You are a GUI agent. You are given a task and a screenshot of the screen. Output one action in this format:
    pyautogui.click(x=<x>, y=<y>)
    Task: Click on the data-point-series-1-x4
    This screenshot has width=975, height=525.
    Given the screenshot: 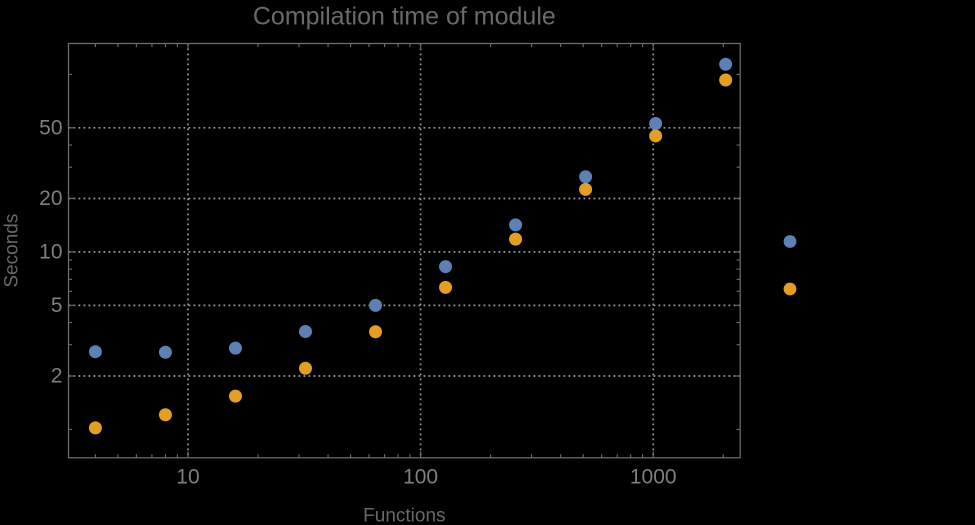 What is the action you would take?
    pyautogui.click(x=95, y=352)
    